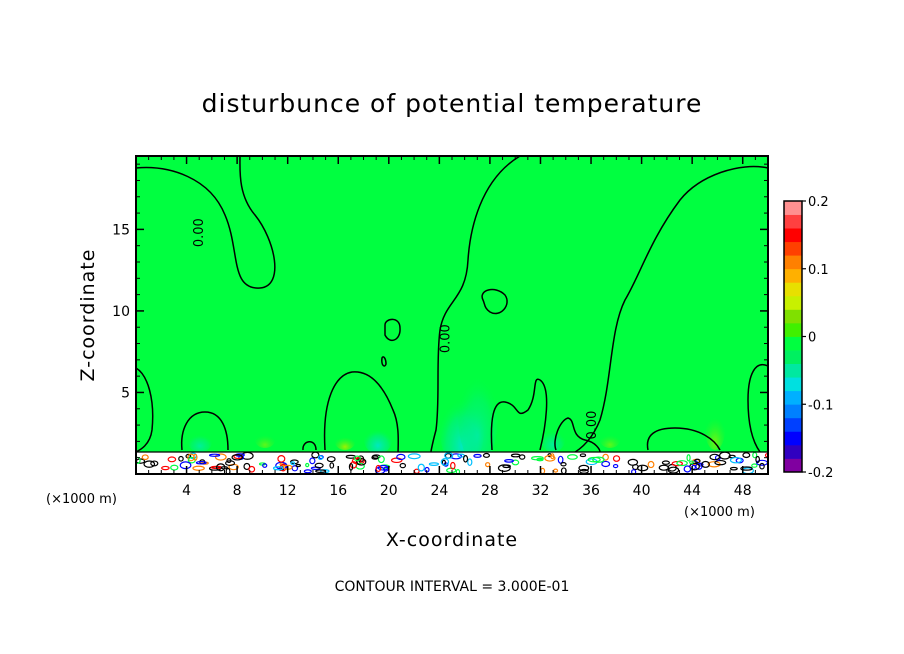 This screenshot has height=654, width=904. What do you see at coordinates (820, 473) in the screenshot?
I see `colorbar-tick-label: -0.2` at bounding box center [820, 473].